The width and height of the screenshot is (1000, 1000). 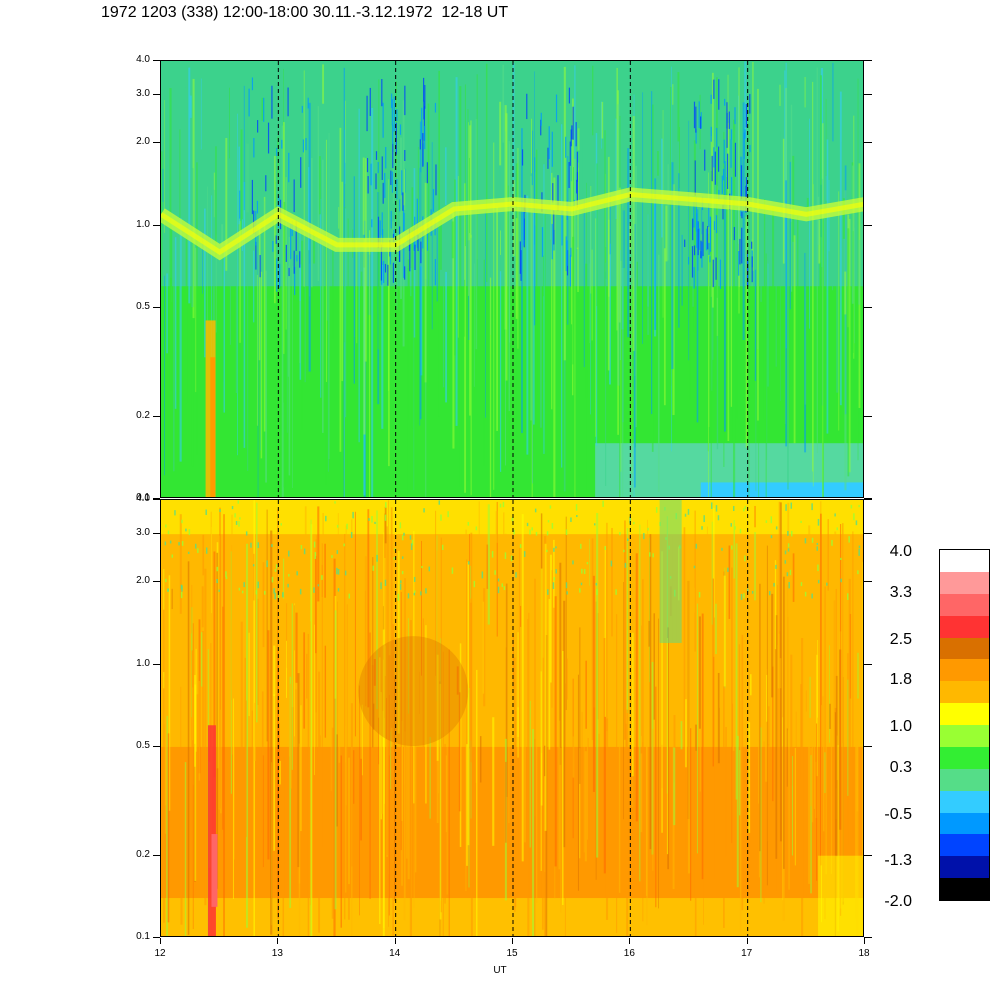 What do you see at coordinates (747, 953) in the screenshot?
I see `x-tick-label: 17` at bounding box center [747, 953].